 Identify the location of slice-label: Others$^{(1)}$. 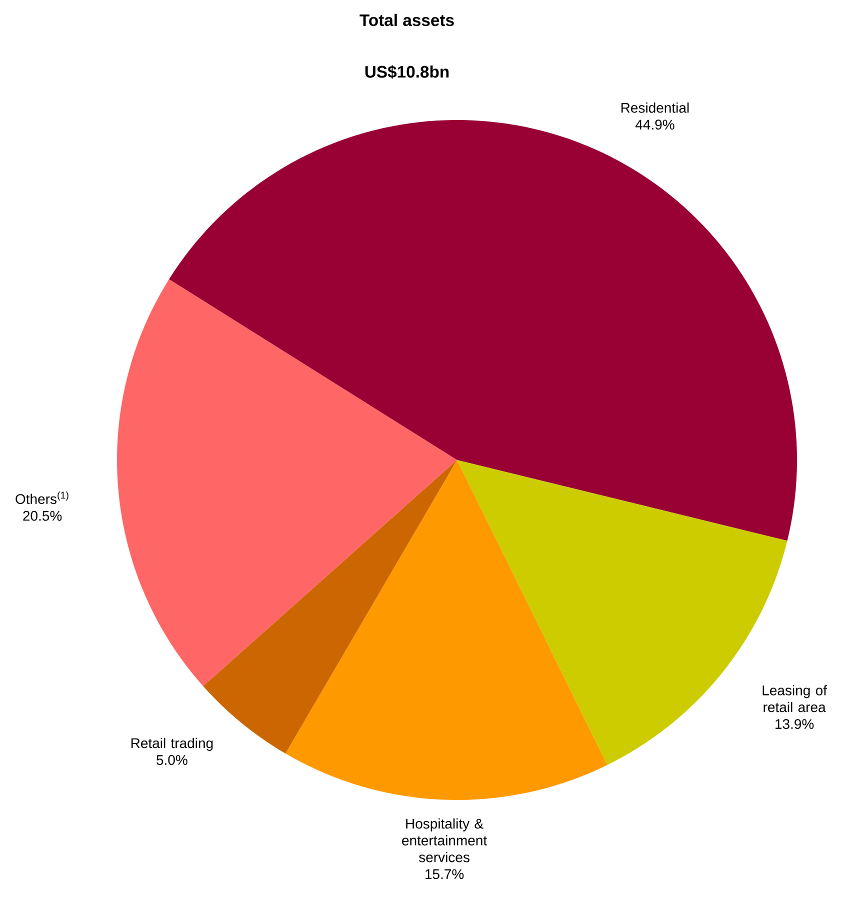
(42, 497).